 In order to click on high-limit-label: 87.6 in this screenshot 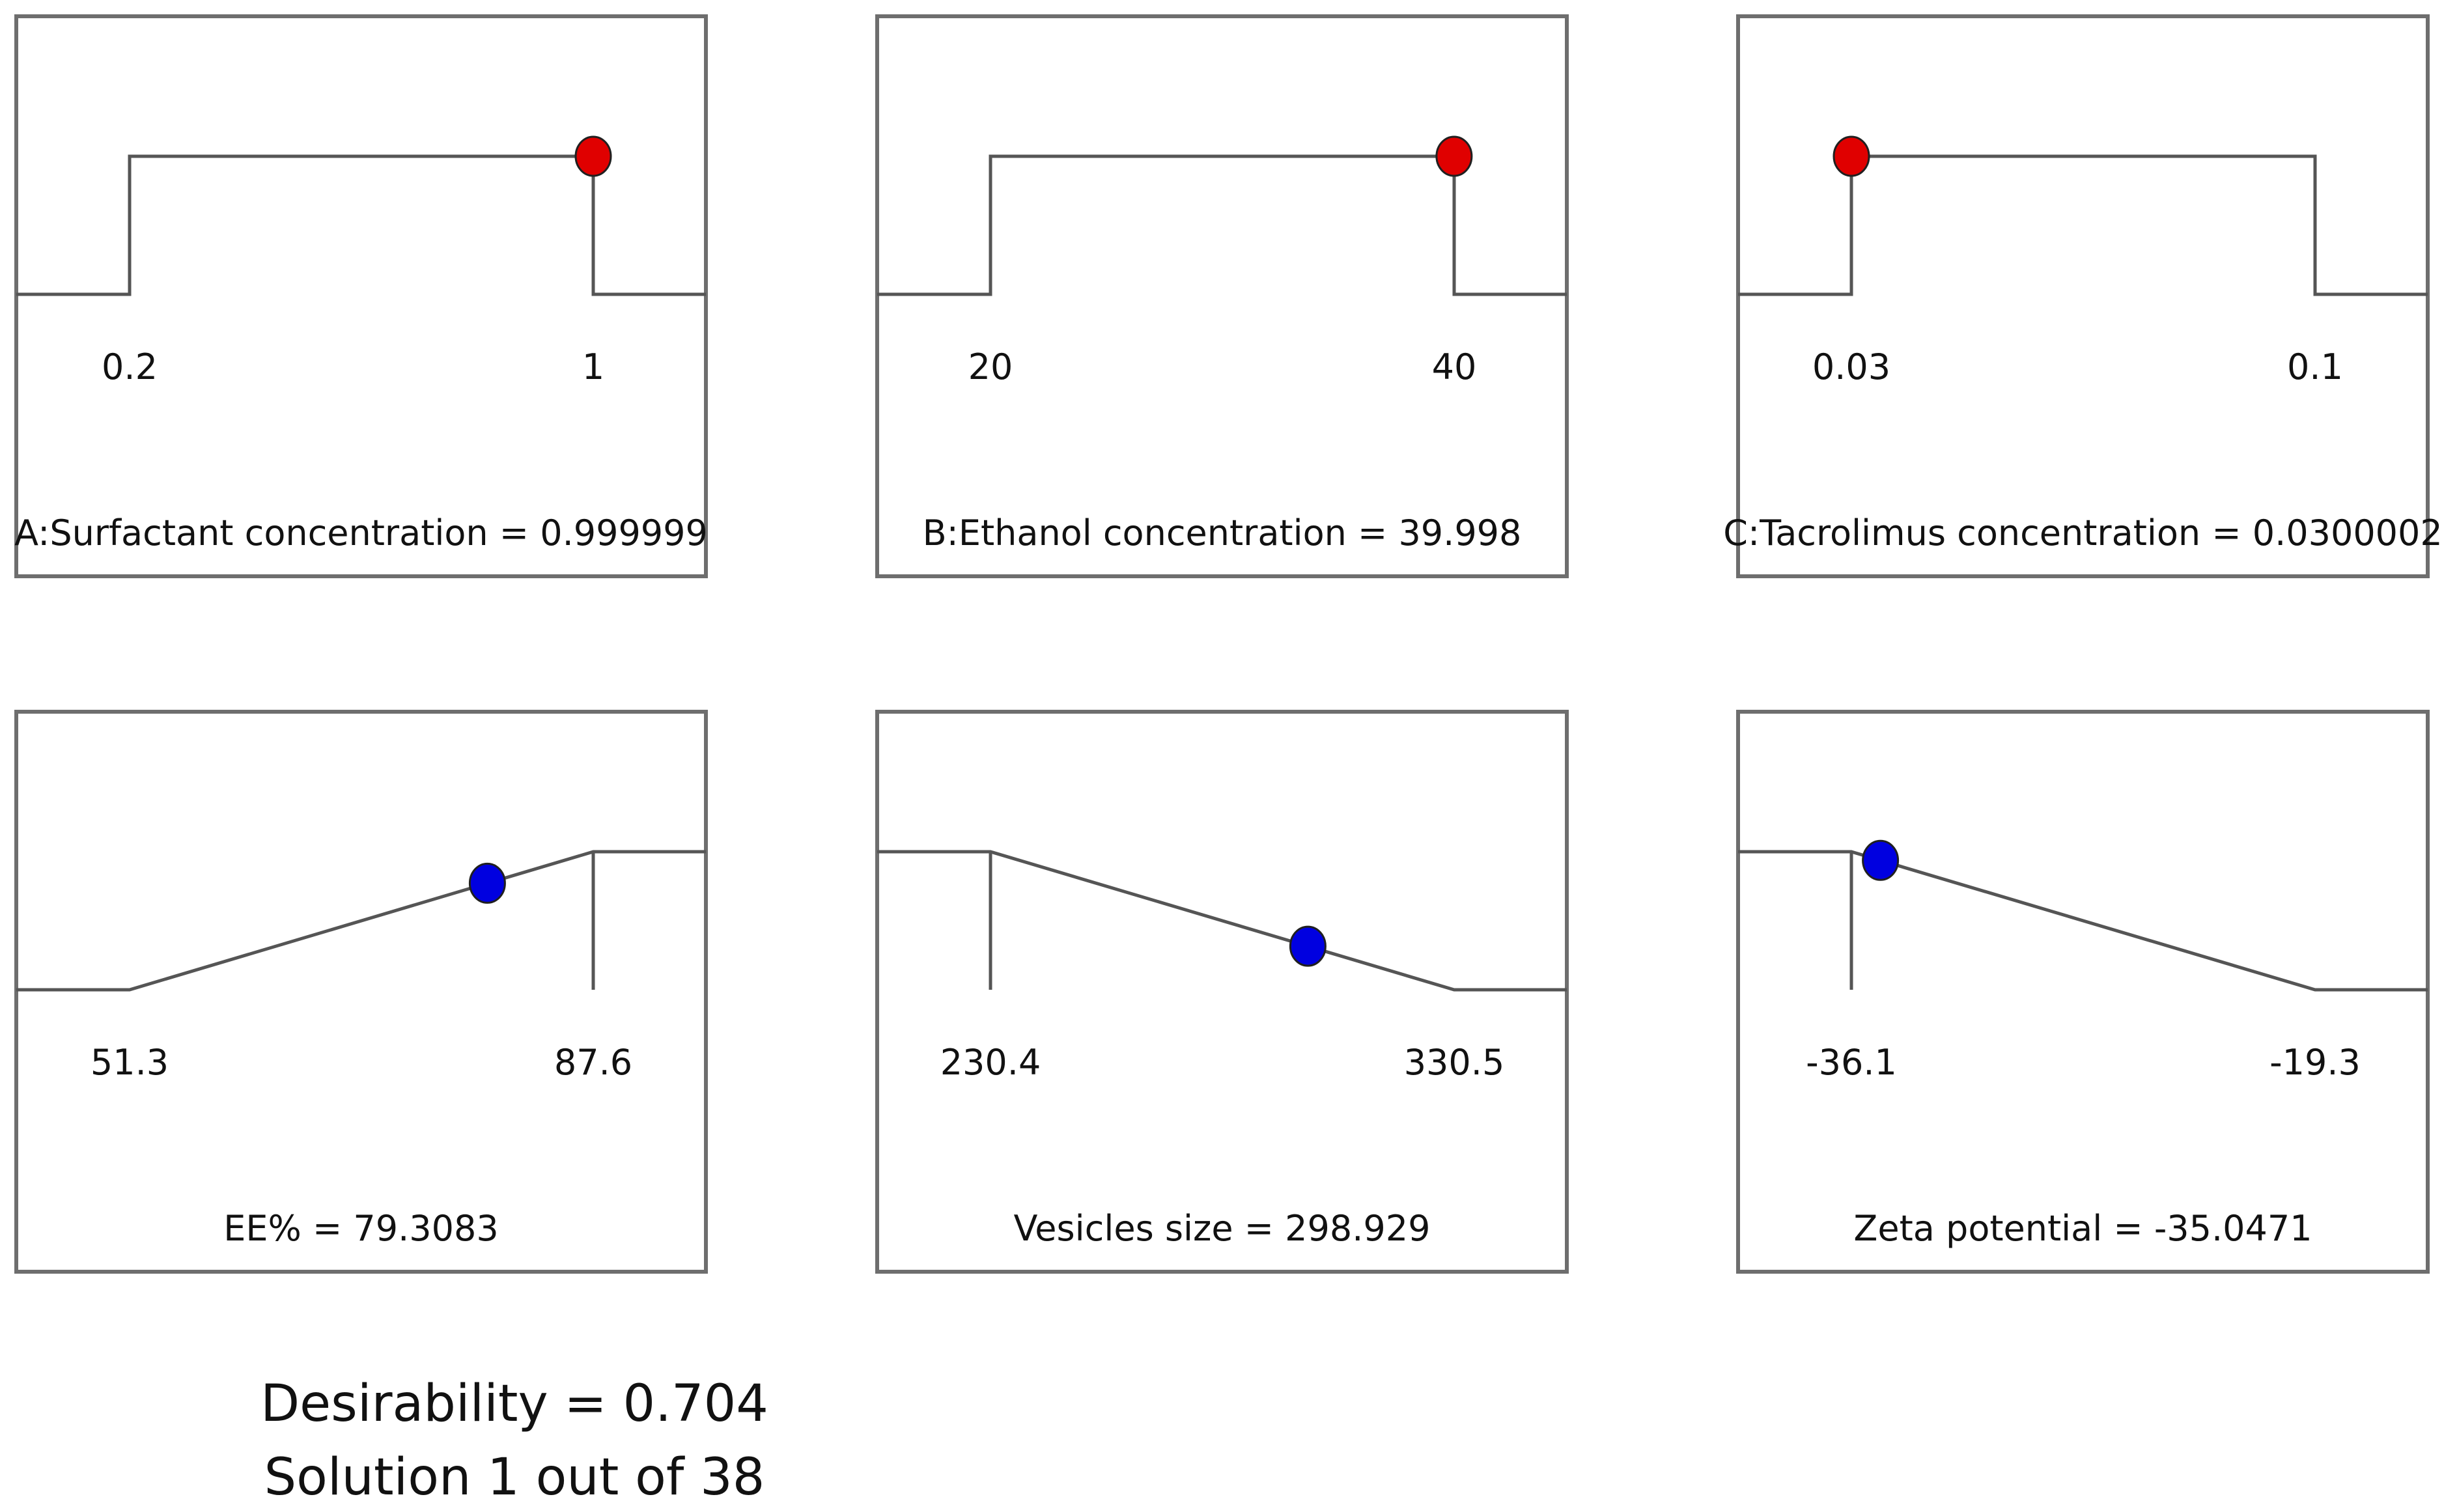, I will do `click(593, 1063)`.